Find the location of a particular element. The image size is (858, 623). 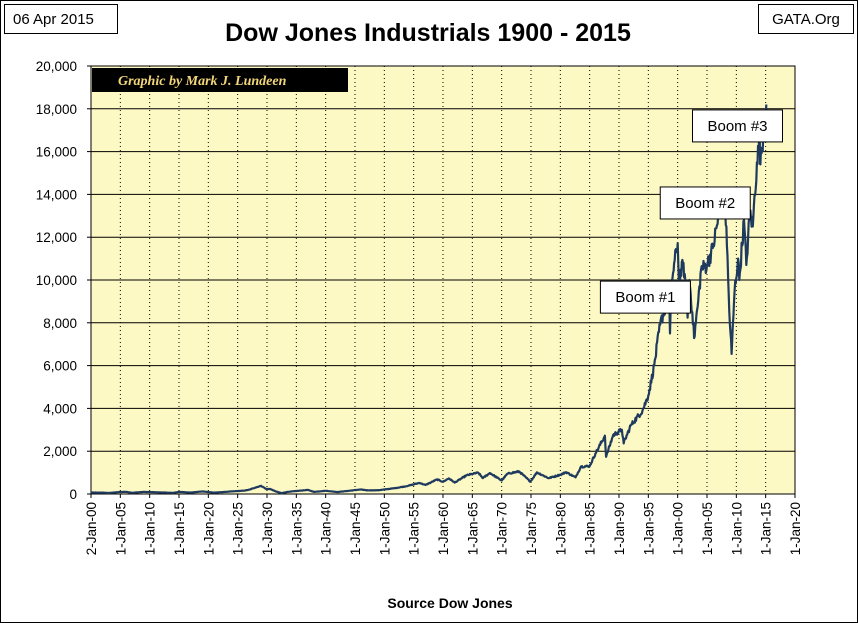

y-tick-label: 2,000 is located at coordinates (60, 451).